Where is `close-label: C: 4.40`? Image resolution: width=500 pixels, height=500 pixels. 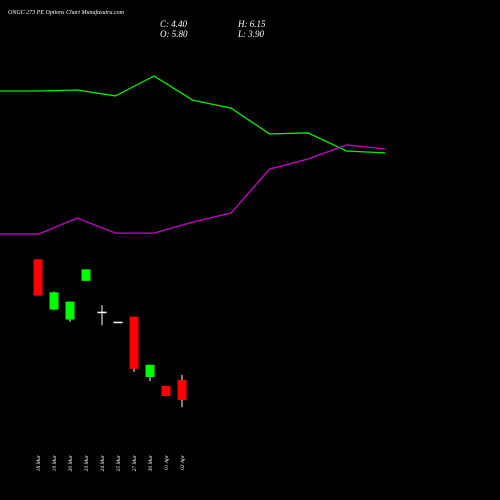
close-label: C: 4.40 is located at coordinates (174, 24).